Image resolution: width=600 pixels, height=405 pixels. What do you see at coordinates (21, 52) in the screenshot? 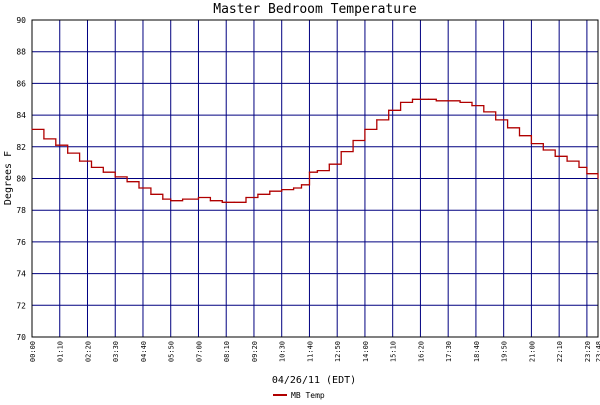
I see `y-tick-label: 88` at bounding box center [21, 52].